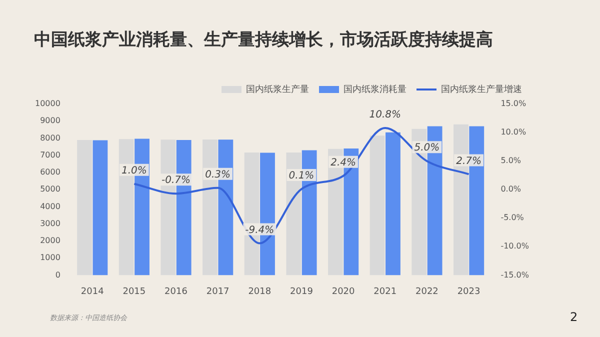  What do you see at coordinates (50, 121) in the screenshot?
I see `y-tick-label: 9000` at bounding box center [50, 121].